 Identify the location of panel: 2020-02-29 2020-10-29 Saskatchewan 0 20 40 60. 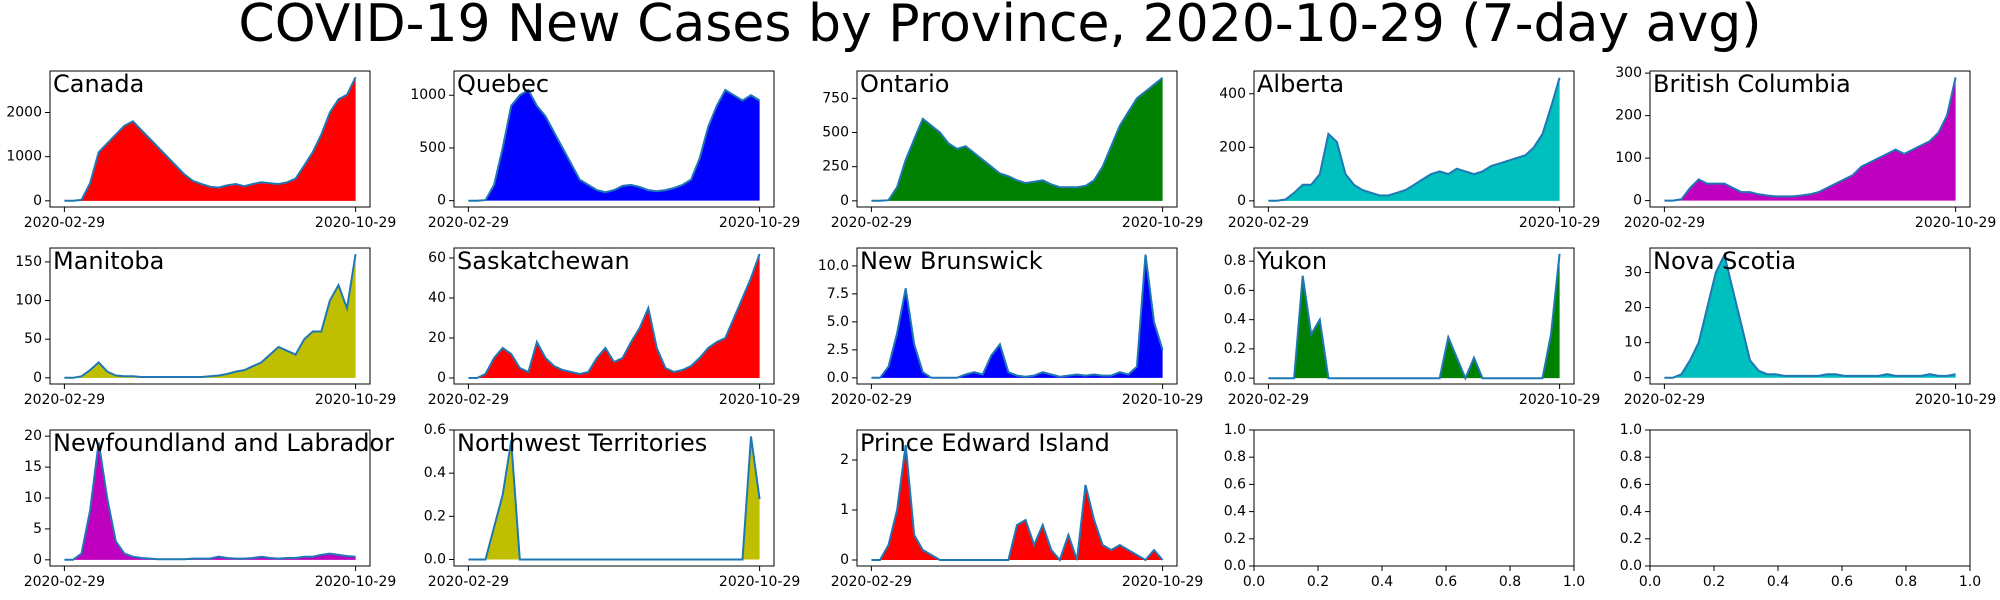
(614, 327).